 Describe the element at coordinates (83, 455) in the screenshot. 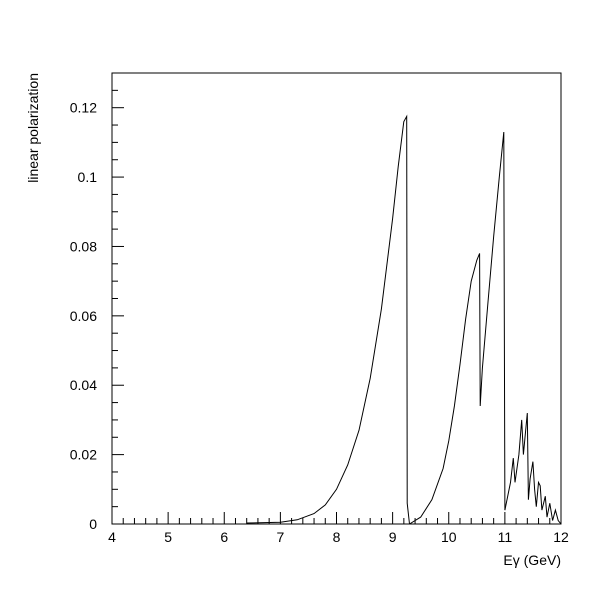

I see `y-tick-label: 0.02` at that location.